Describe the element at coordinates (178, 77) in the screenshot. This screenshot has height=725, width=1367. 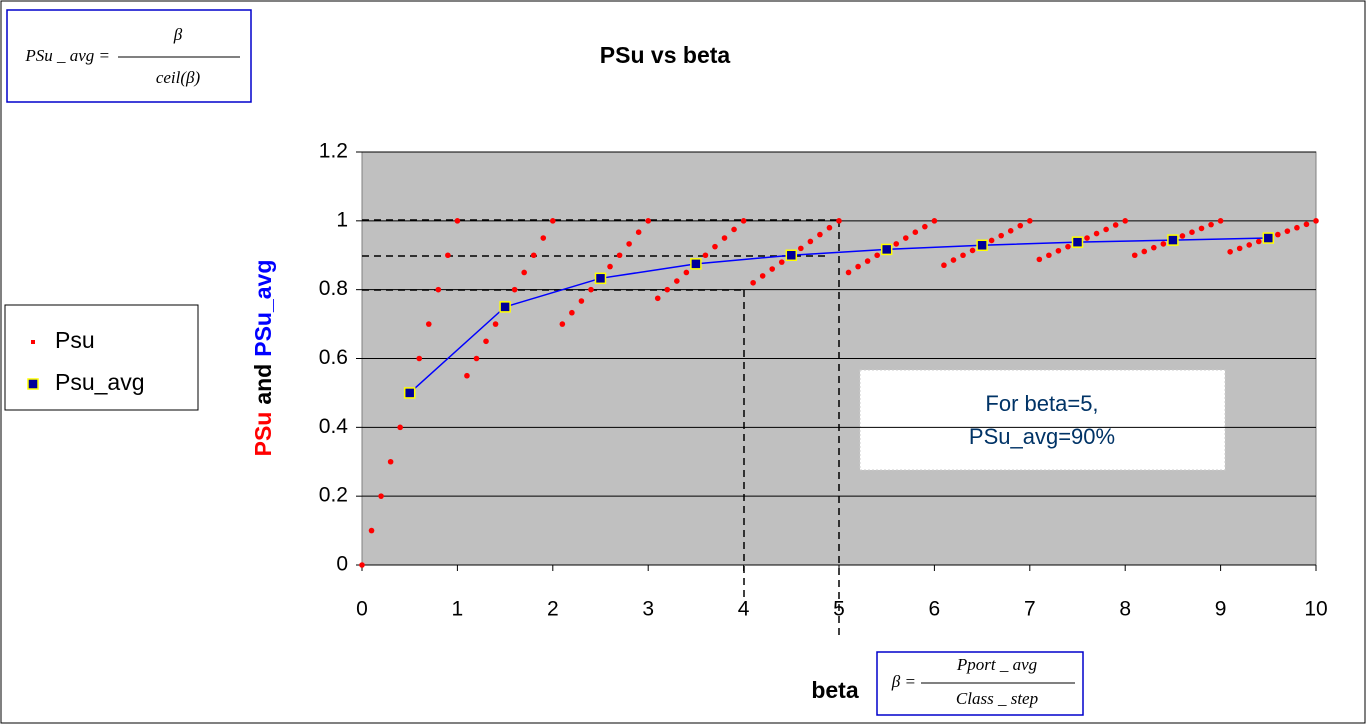
I see `formula-den: ceil(β)` at that location.